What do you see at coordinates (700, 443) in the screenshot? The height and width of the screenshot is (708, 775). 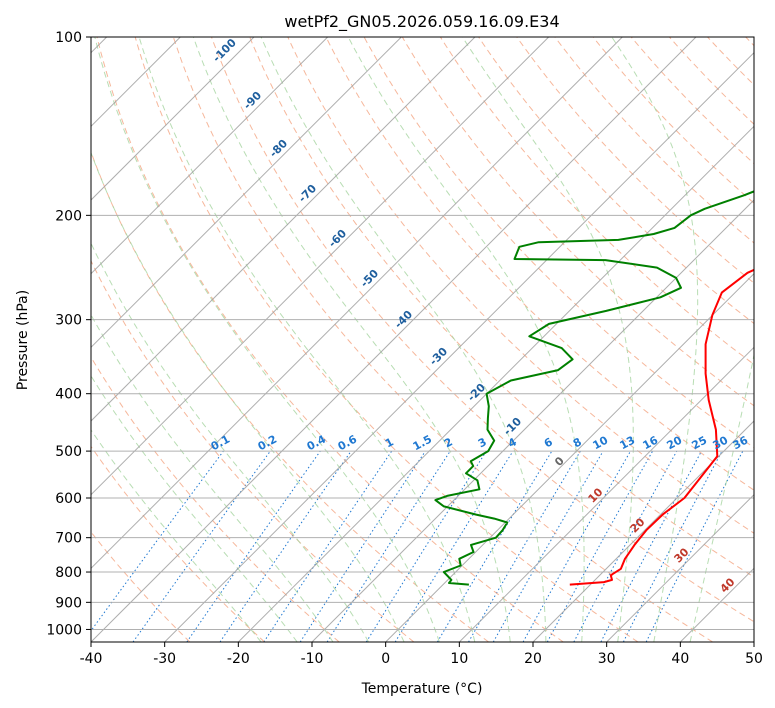 I see `mixing-ratio-label: 25` at bounding box center [700, 443].